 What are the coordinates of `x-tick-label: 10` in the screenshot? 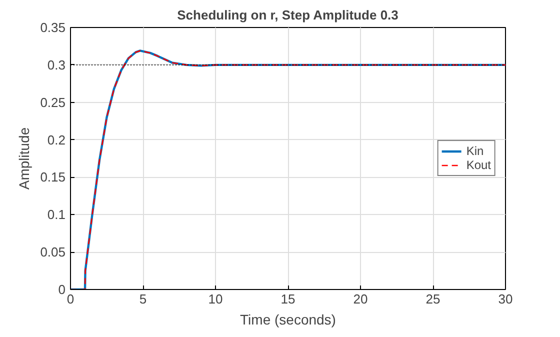 It's located at (215, 299).